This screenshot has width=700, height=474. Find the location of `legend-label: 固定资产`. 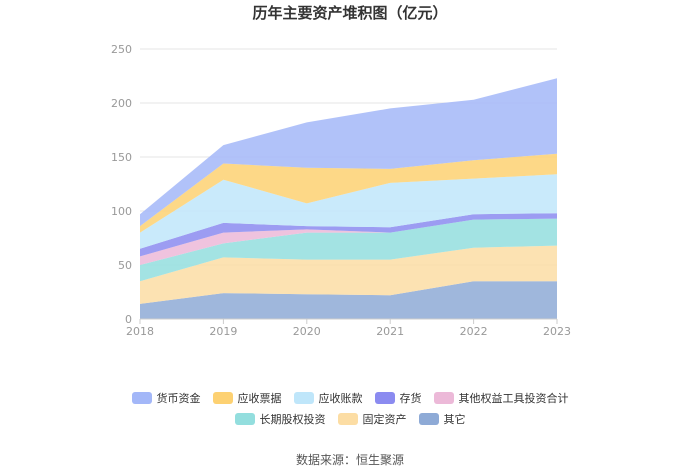

legend-label: 固定资产 is located at coordinates (384, 419).